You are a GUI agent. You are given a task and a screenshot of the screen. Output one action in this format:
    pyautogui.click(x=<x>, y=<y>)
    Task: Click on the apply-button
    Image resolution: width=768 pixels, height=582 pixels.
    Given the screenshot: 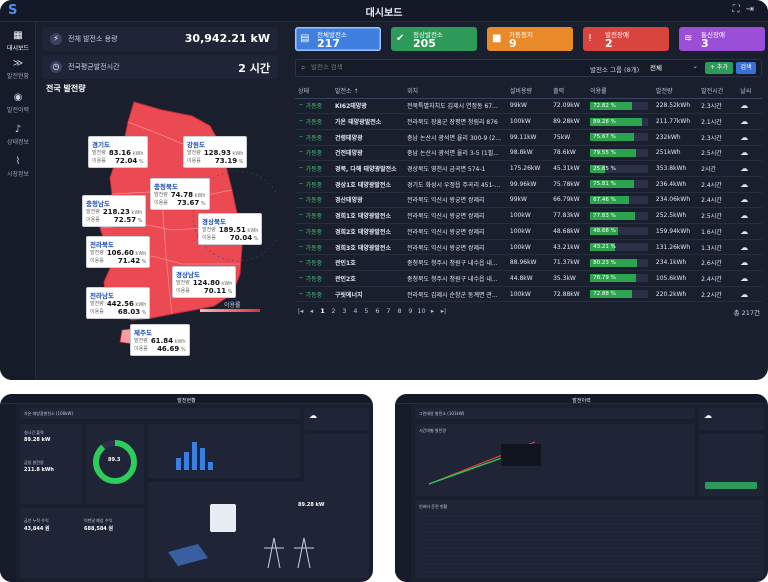 What is the action you would take?
    pyautogui.click(x=731, y=485)
    